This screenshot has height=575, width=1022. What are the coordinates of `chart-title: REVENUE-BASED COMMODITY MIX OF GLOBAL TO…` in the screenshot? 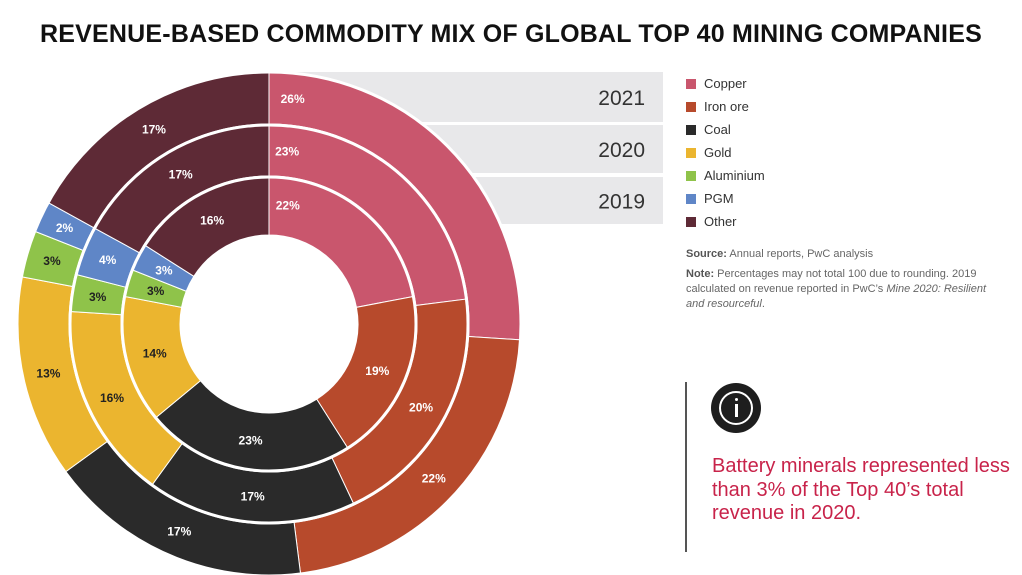 It's located at (511, 34).